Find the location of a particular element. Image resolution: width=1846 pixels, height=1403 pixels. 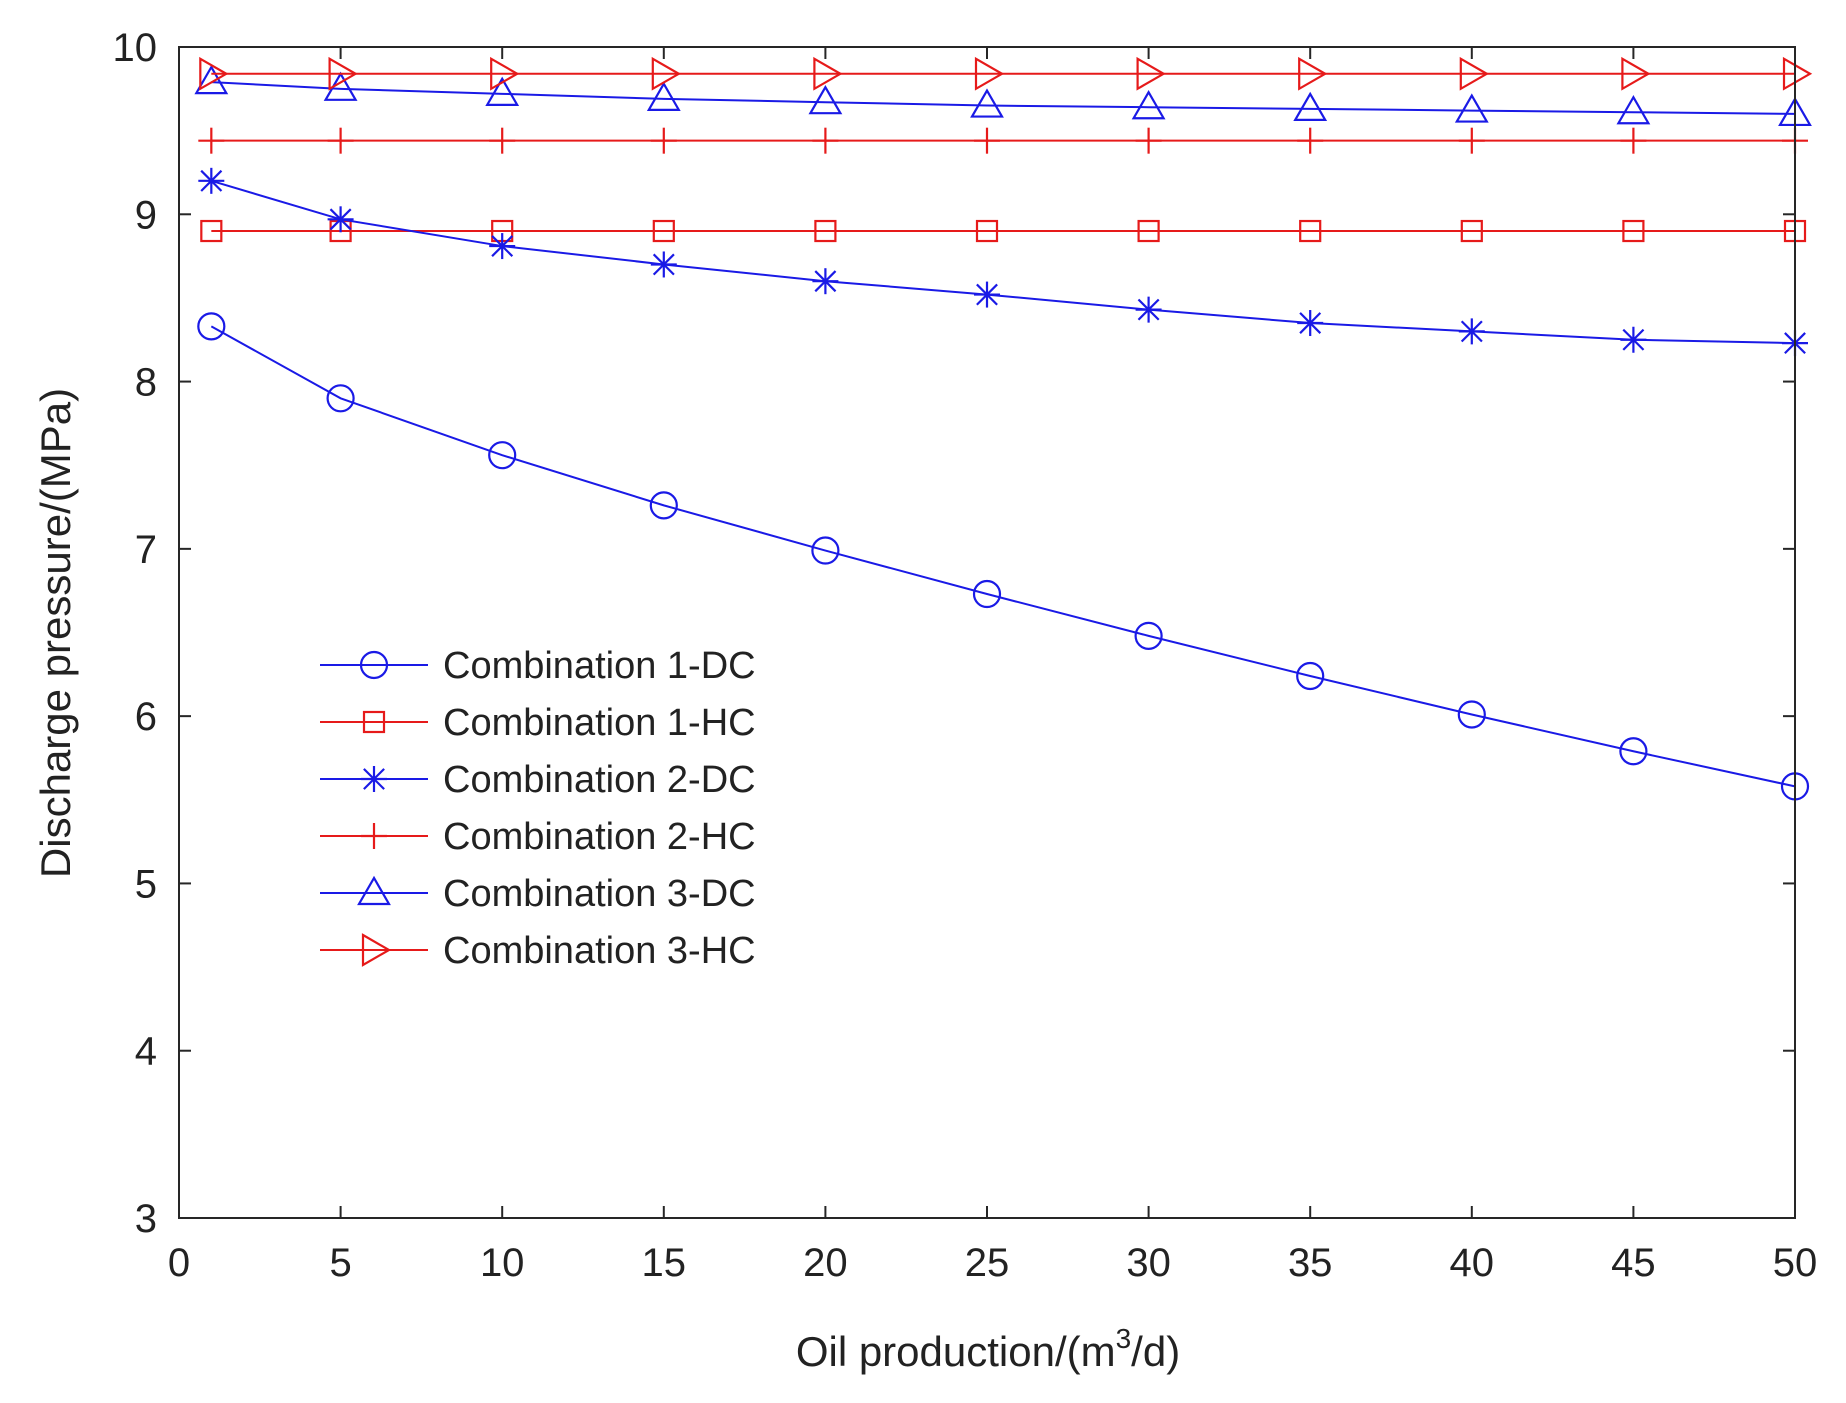

legend-label: Combination 3-HC is located at coordinates (599, 951).